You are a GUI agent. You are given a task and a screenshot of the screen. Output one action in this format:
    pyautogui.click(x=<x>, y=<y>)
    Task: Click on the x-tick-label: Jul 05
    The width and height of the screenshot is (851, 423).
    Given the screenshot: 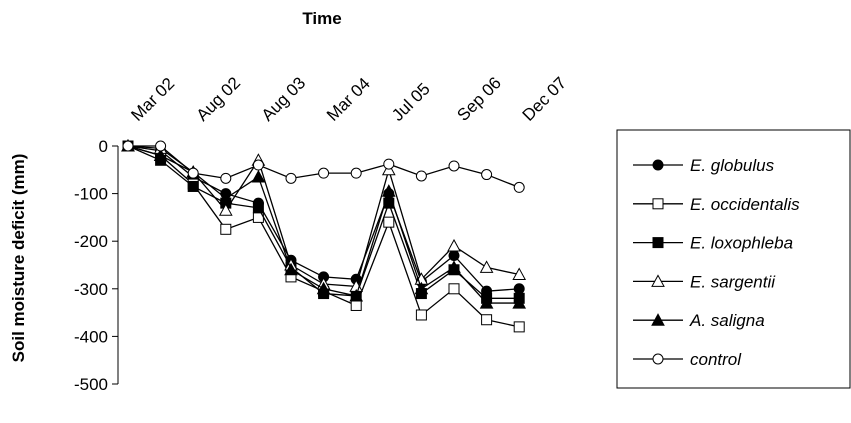 What is the action you would take?
    pyautogui.click(x=411, y=102)
    